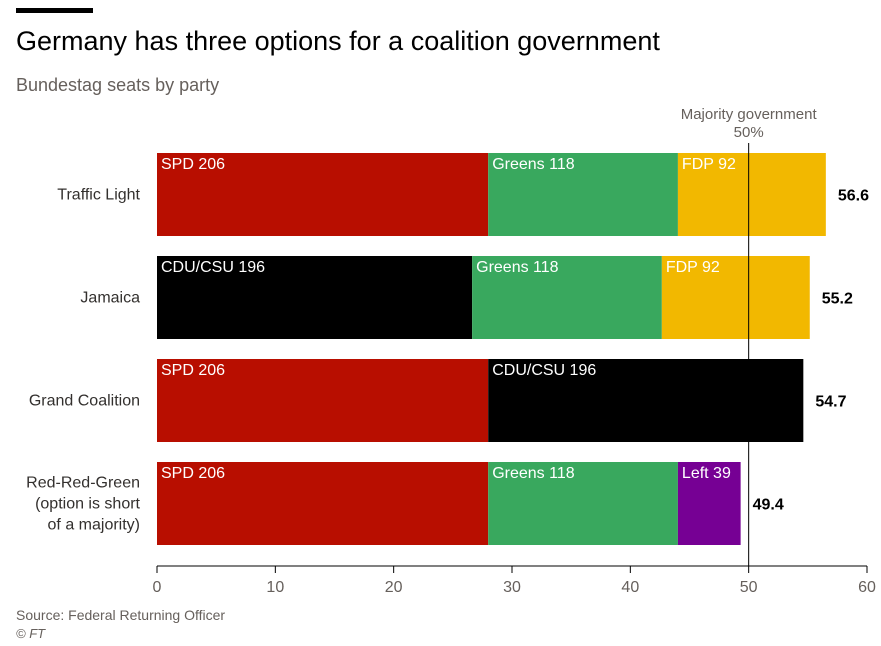 The image size is (881, 646). What do you see at coordinates (31, 633) in the screenshot?
I see `copyright-note: © FT` at bounding box center [31, 633].